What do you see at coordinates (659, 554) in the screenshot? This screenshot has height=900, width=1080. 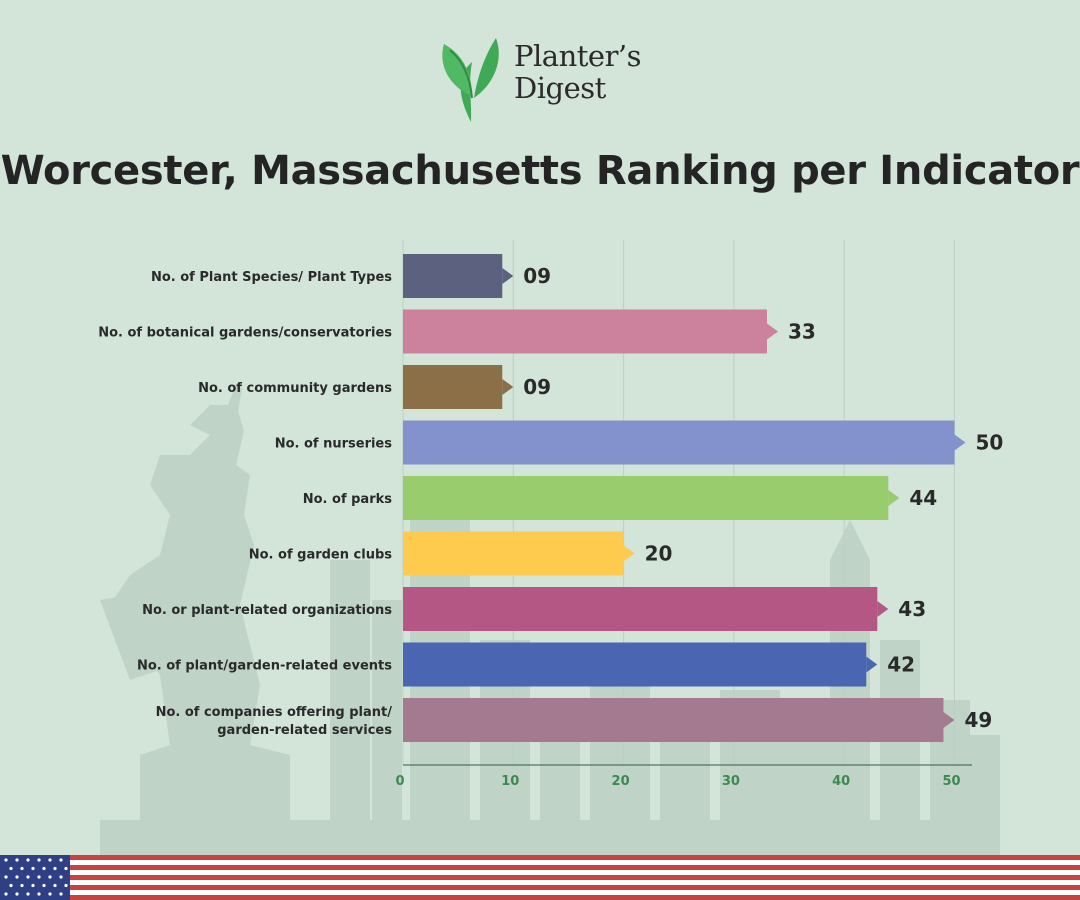 I see `value-label-5: 20` at bounding box center [659, 554].